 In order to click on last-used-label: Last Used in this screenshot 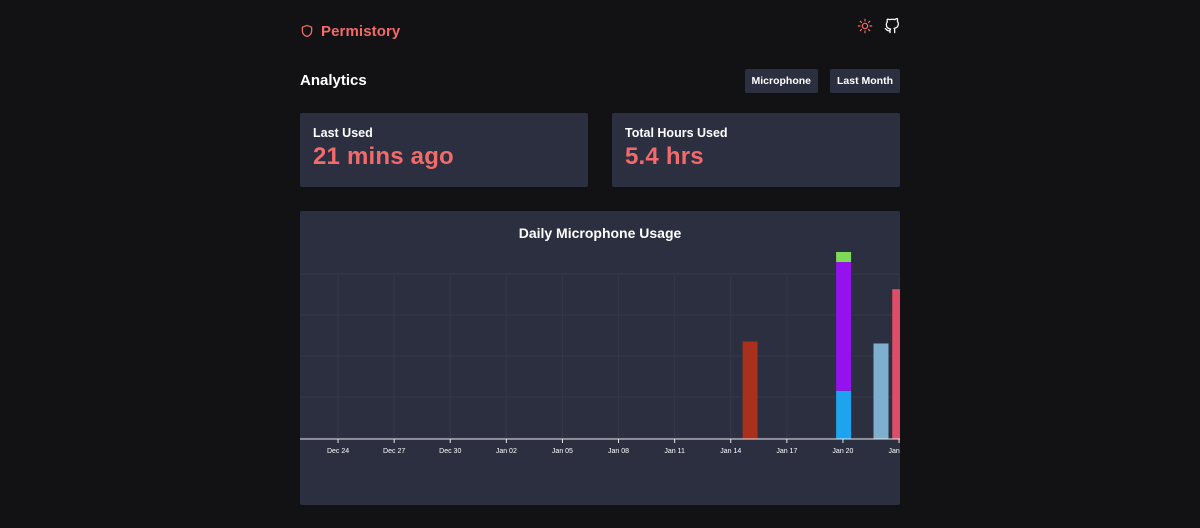, I will do `click(343, 133)`.